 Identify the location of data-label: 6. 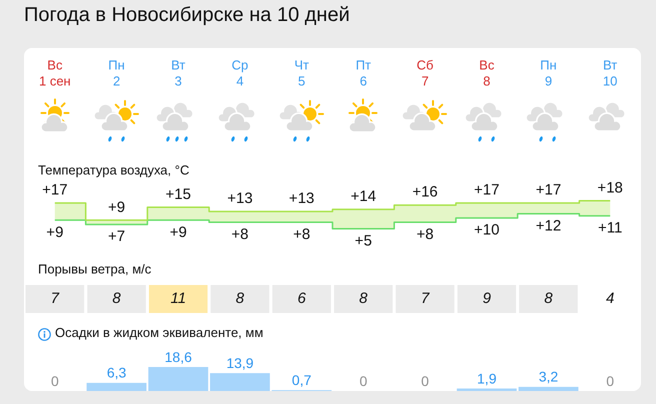
(301, 299).